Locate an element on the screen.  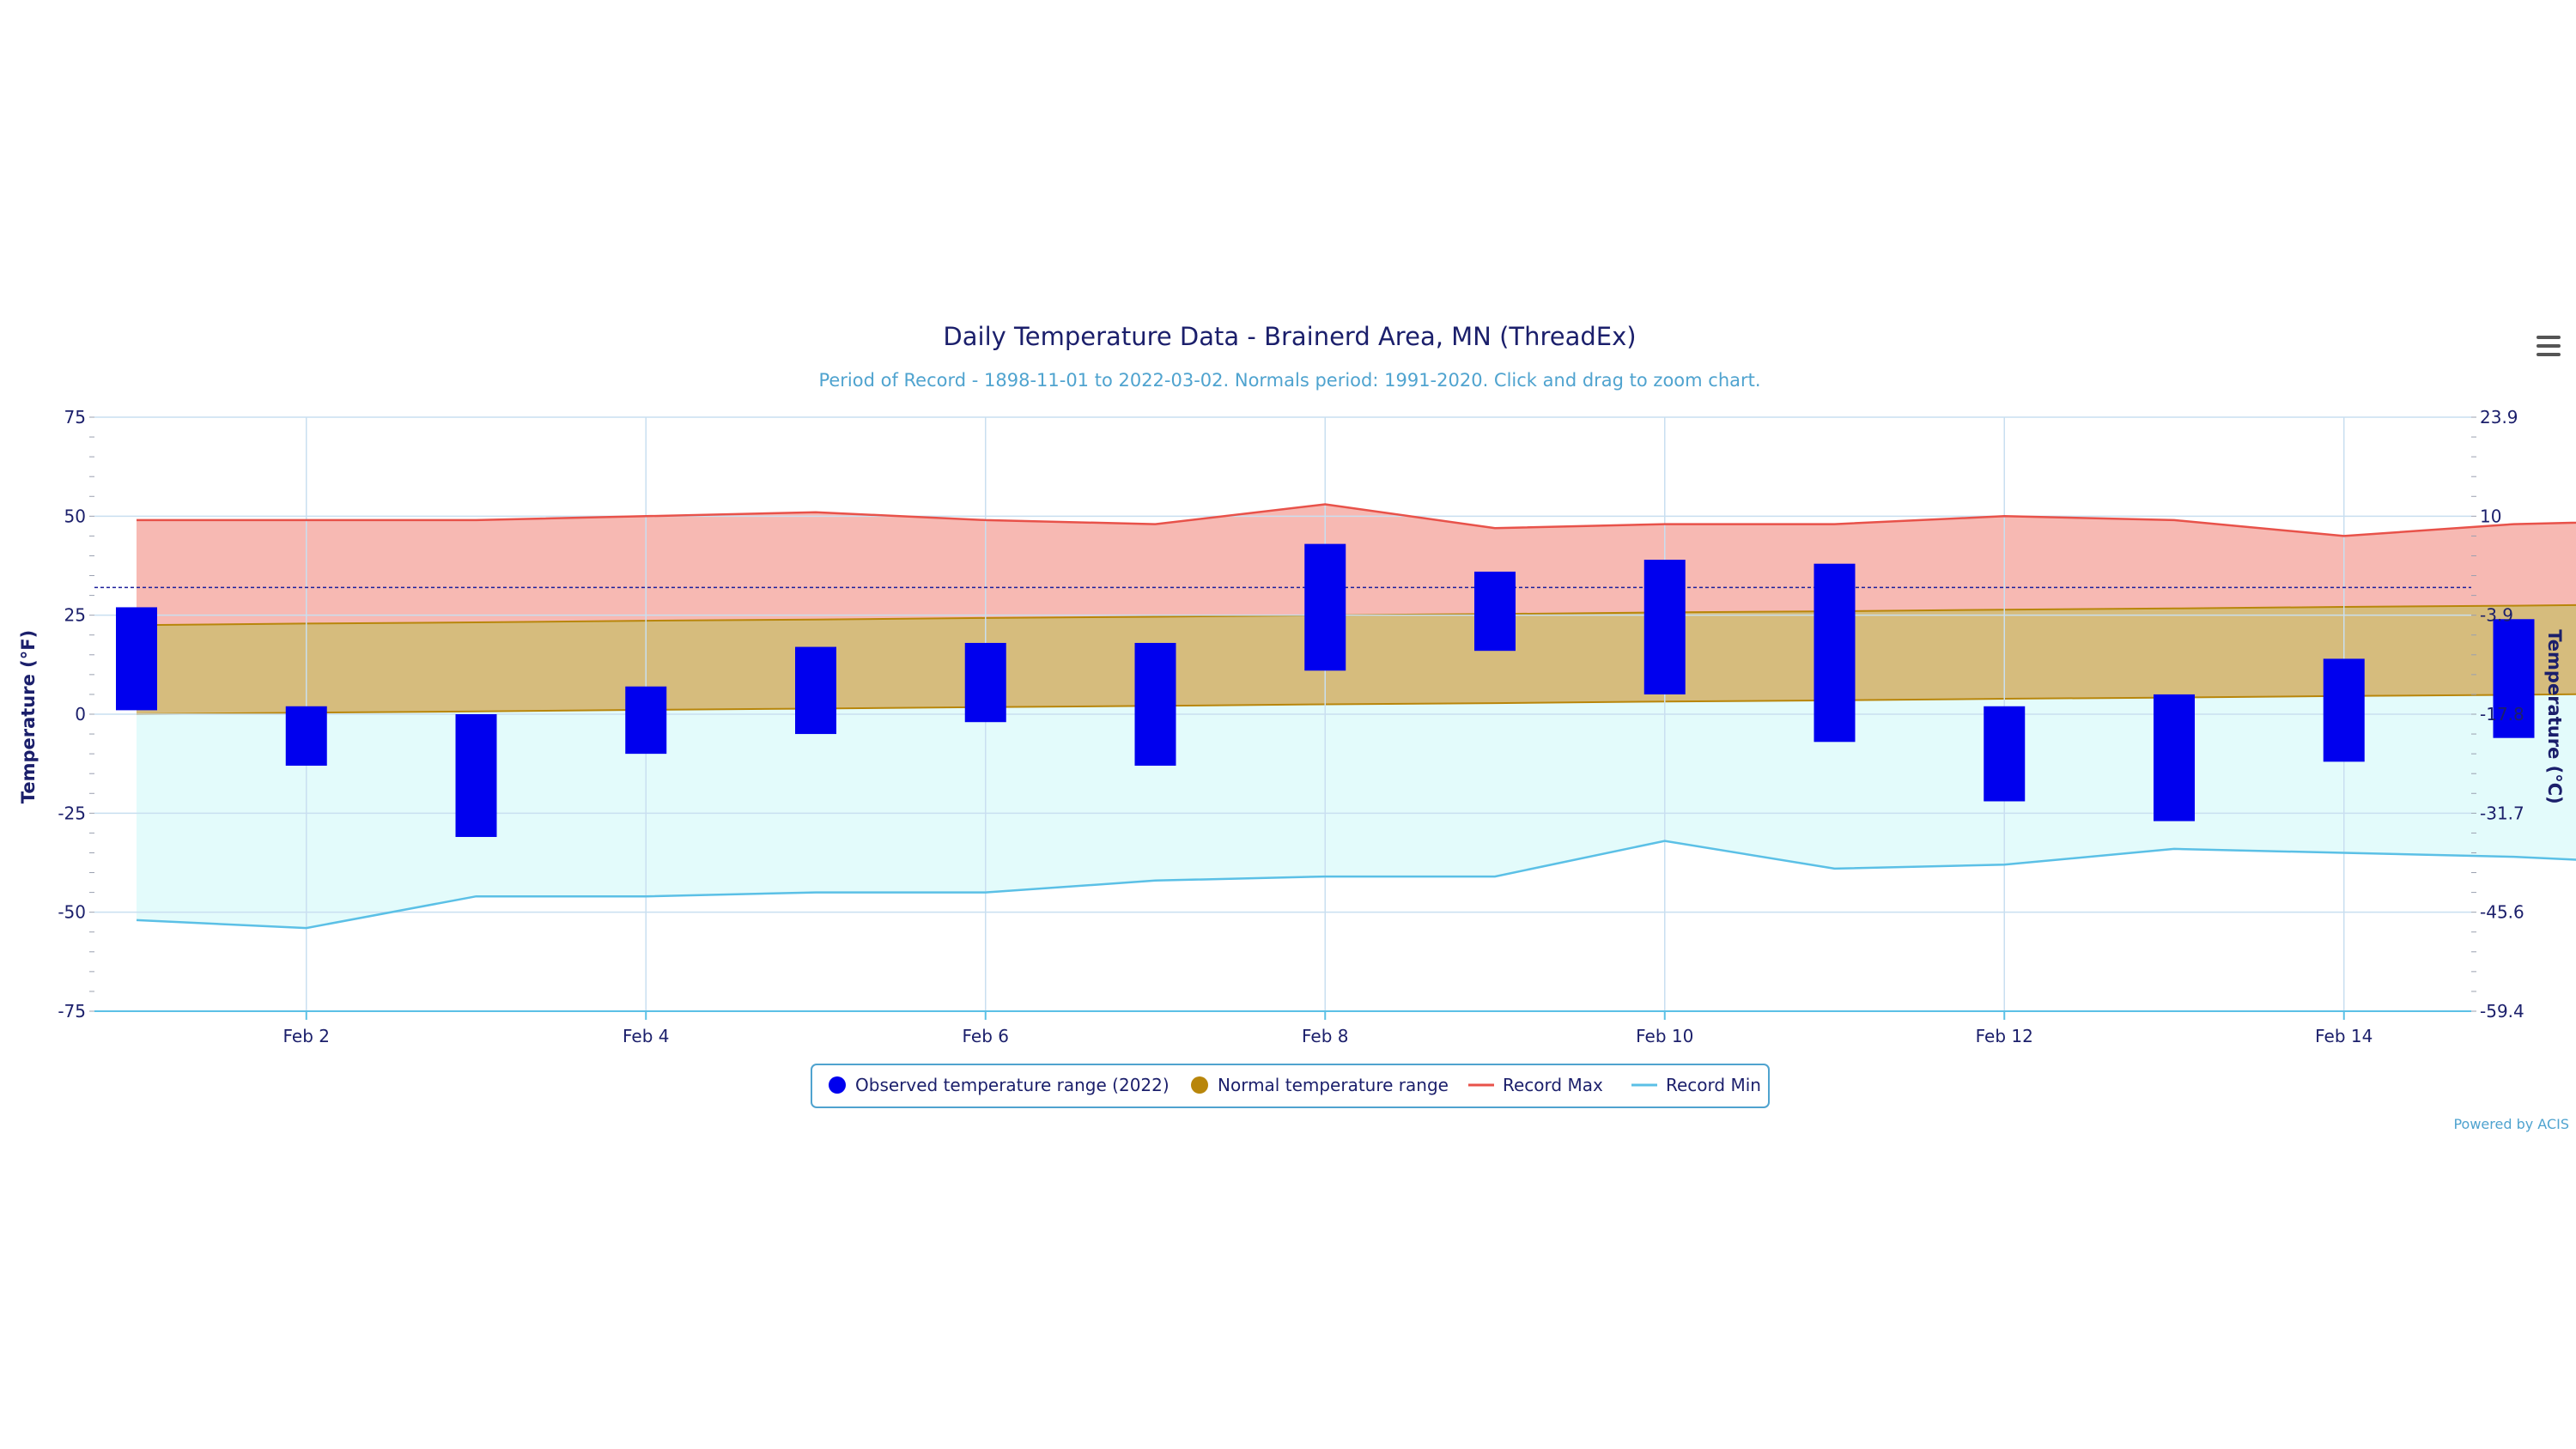
normal-high-line is located at coordinates (1356, 615).